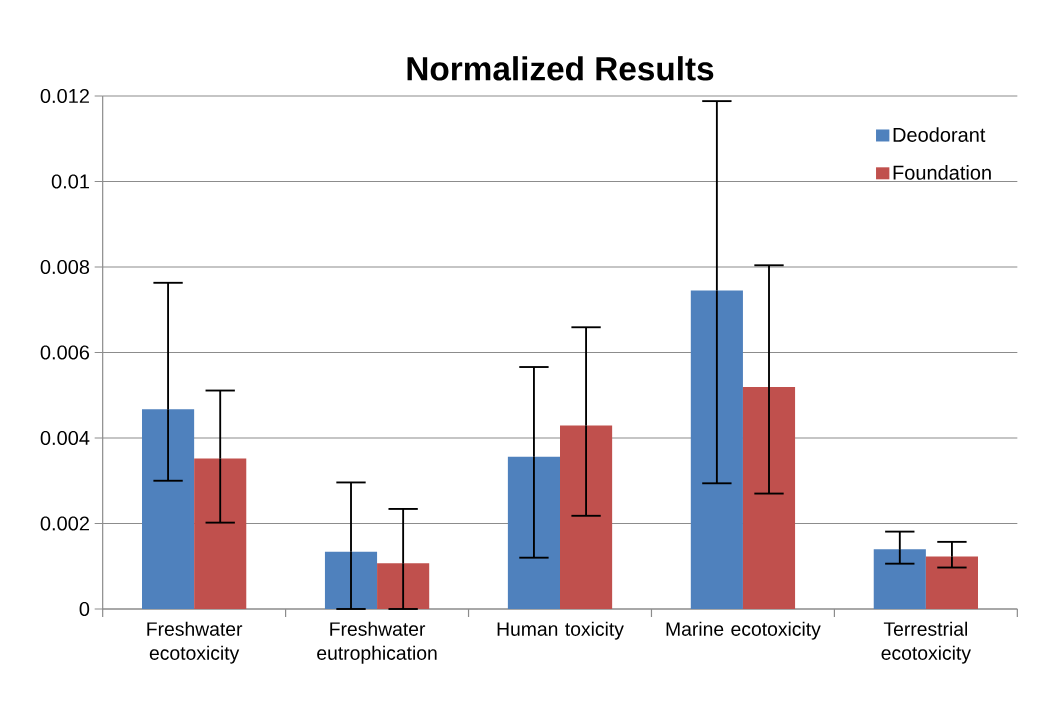 This screenshot has height=705, width=1052. What do you see at coordinates (939, 134) in the screenshot?
I see `legend-label: Deodorant` at bounding box center [939, 134].